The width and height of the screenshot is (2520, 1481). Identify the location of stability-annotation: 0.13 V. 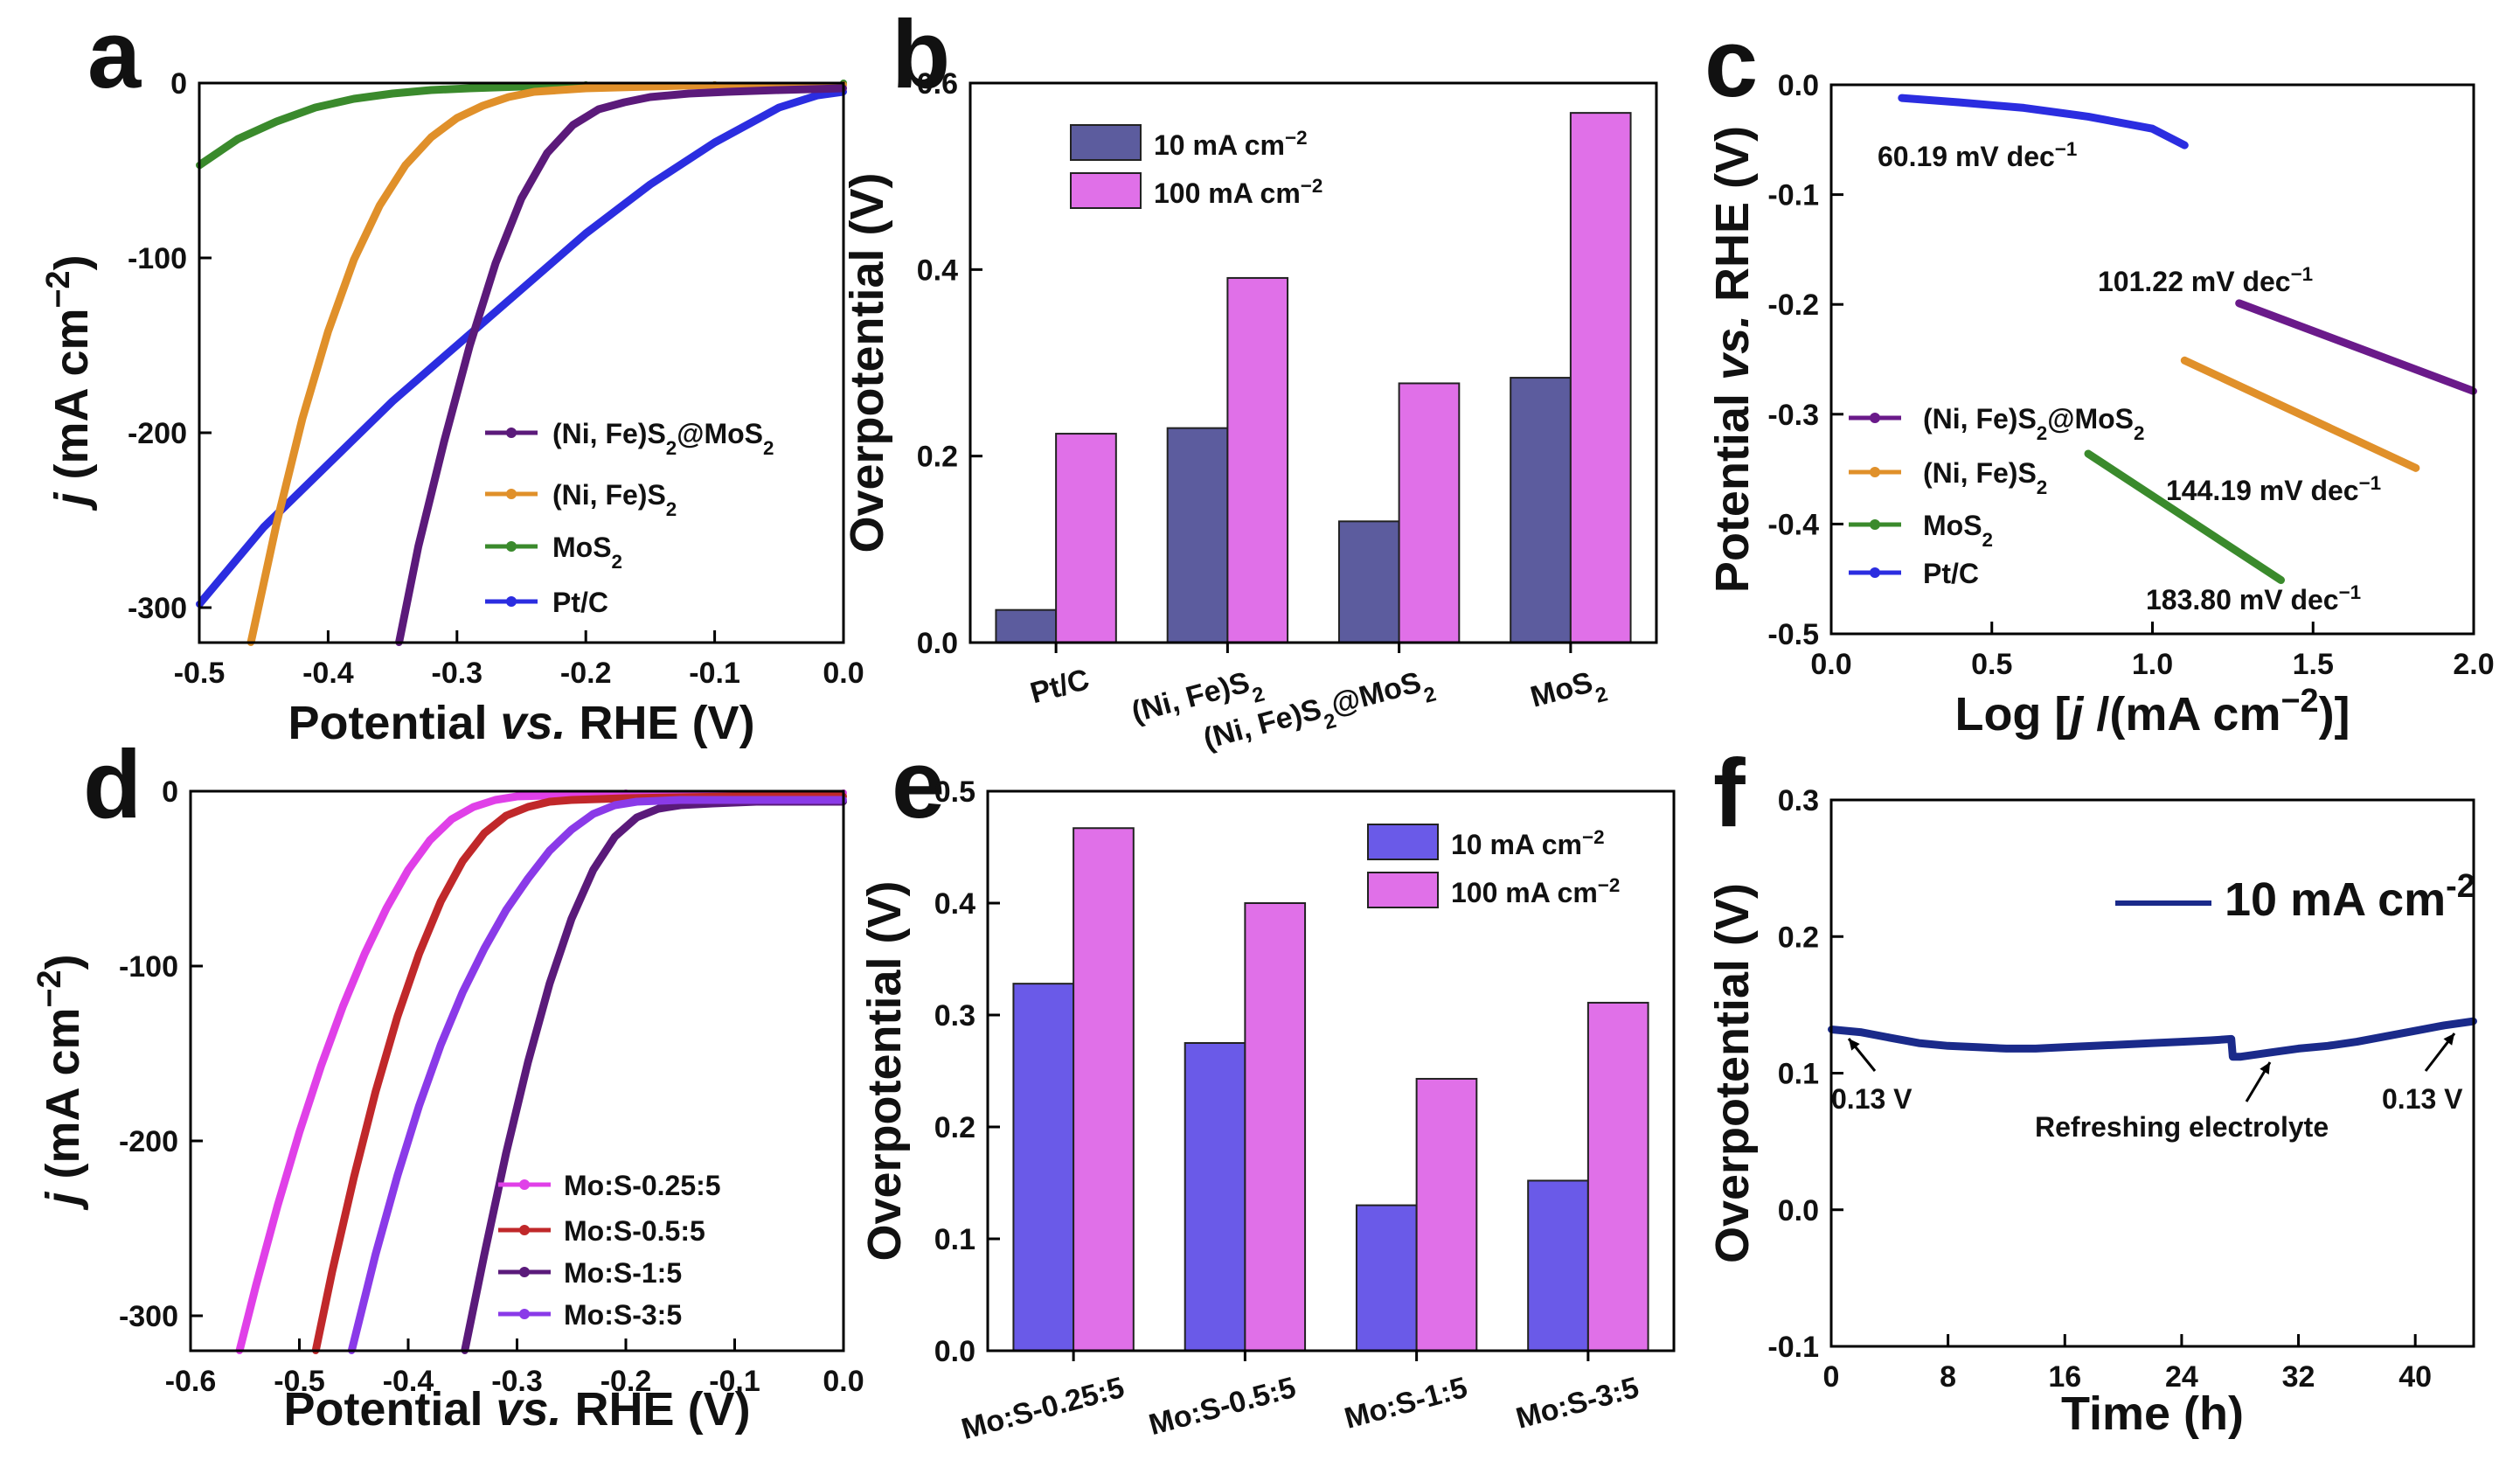
(2422, 1099).